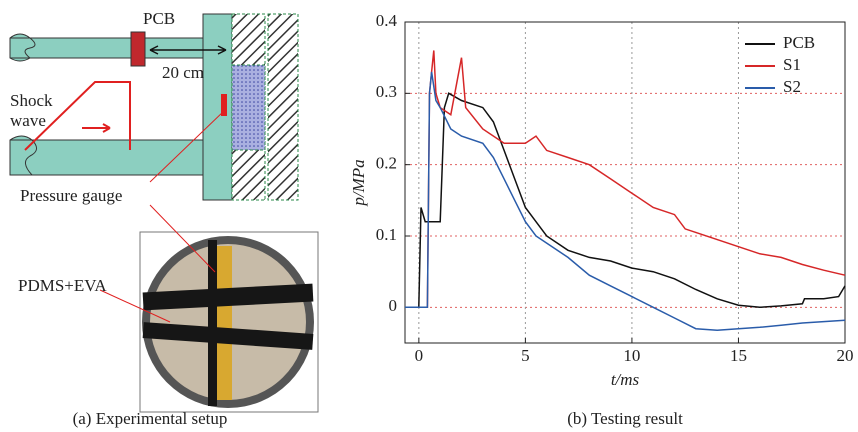 The width and height of the screenshot is (858, 432). Describe the element at coordinates (625, 379) in the screenshot. I see `x-axis-label: t/ms` at that location.